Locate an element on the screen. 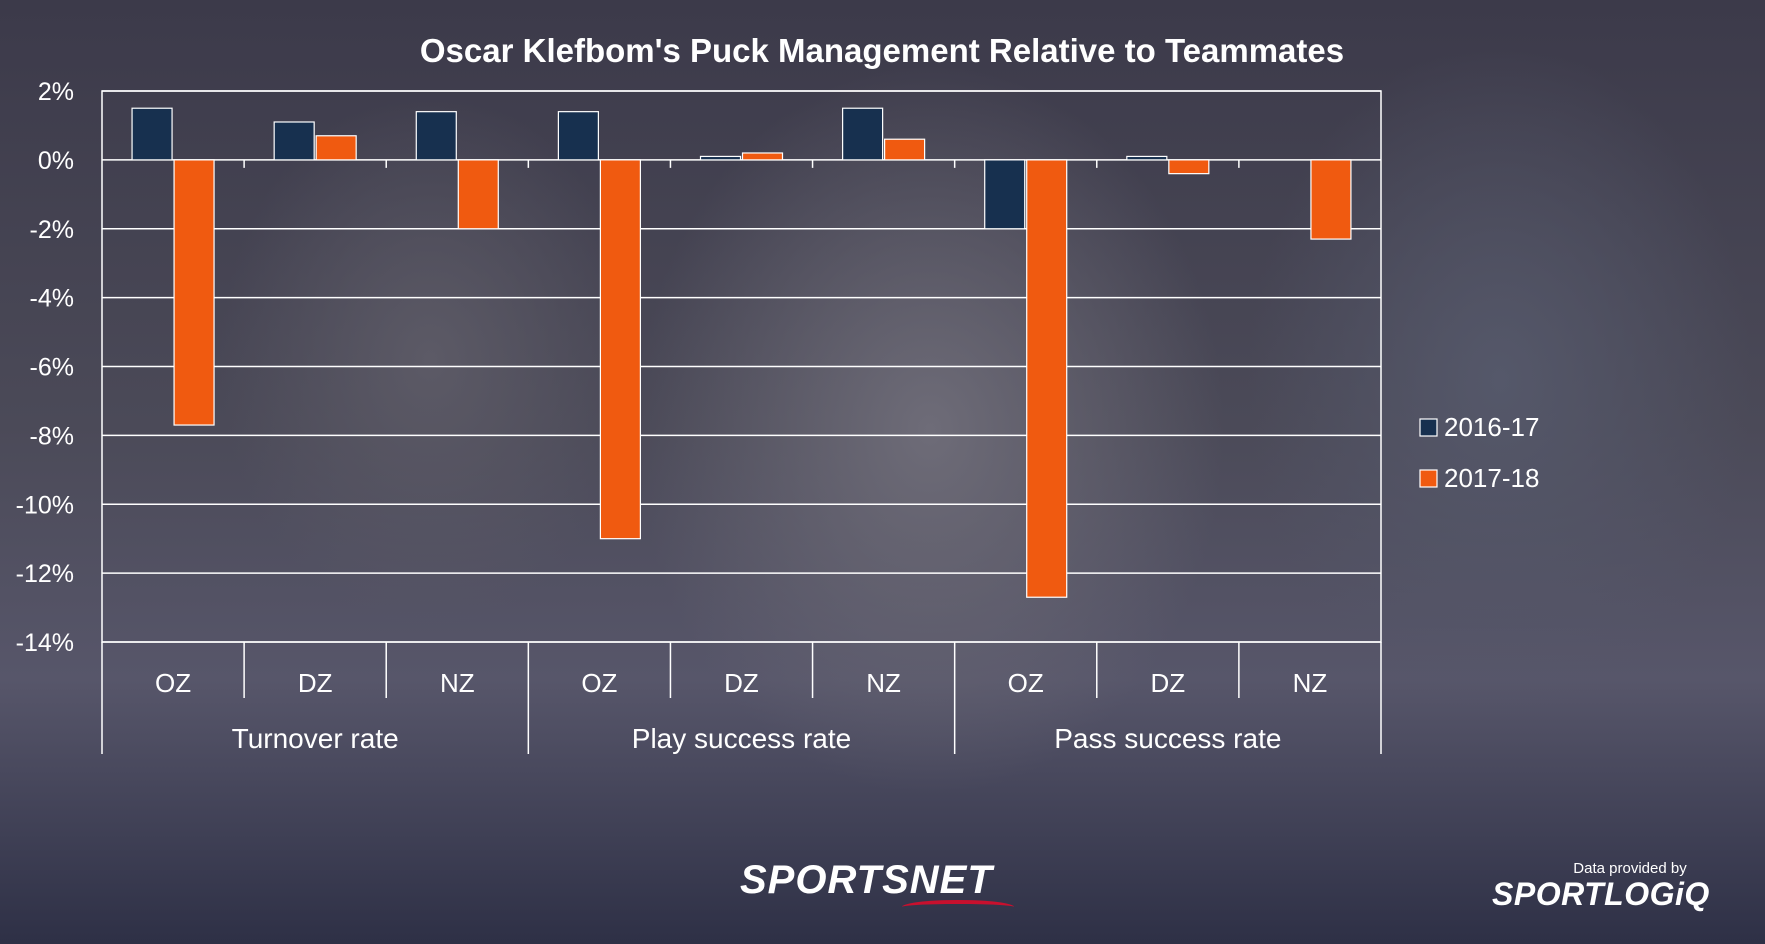  y-tick-label: -2% is located at coordinates (52, 230).